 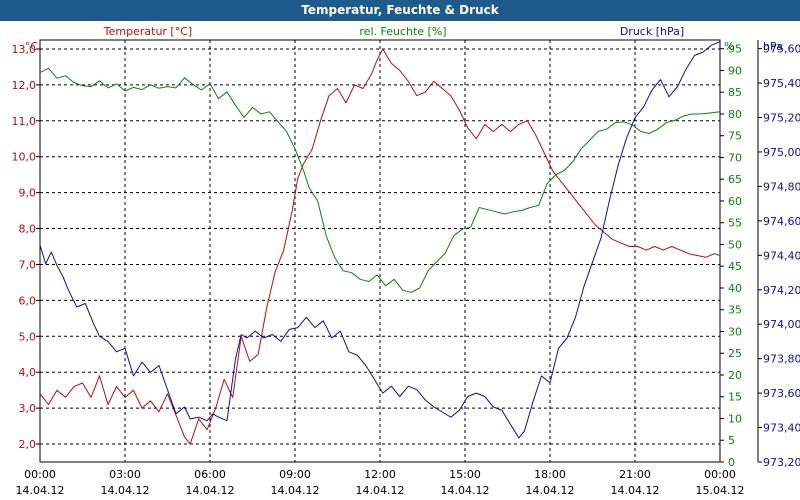 What do you see at coordinates (729, 46) in the screenshot?
I see `humidity-unit-label: %` at bounding box center [729, 46].